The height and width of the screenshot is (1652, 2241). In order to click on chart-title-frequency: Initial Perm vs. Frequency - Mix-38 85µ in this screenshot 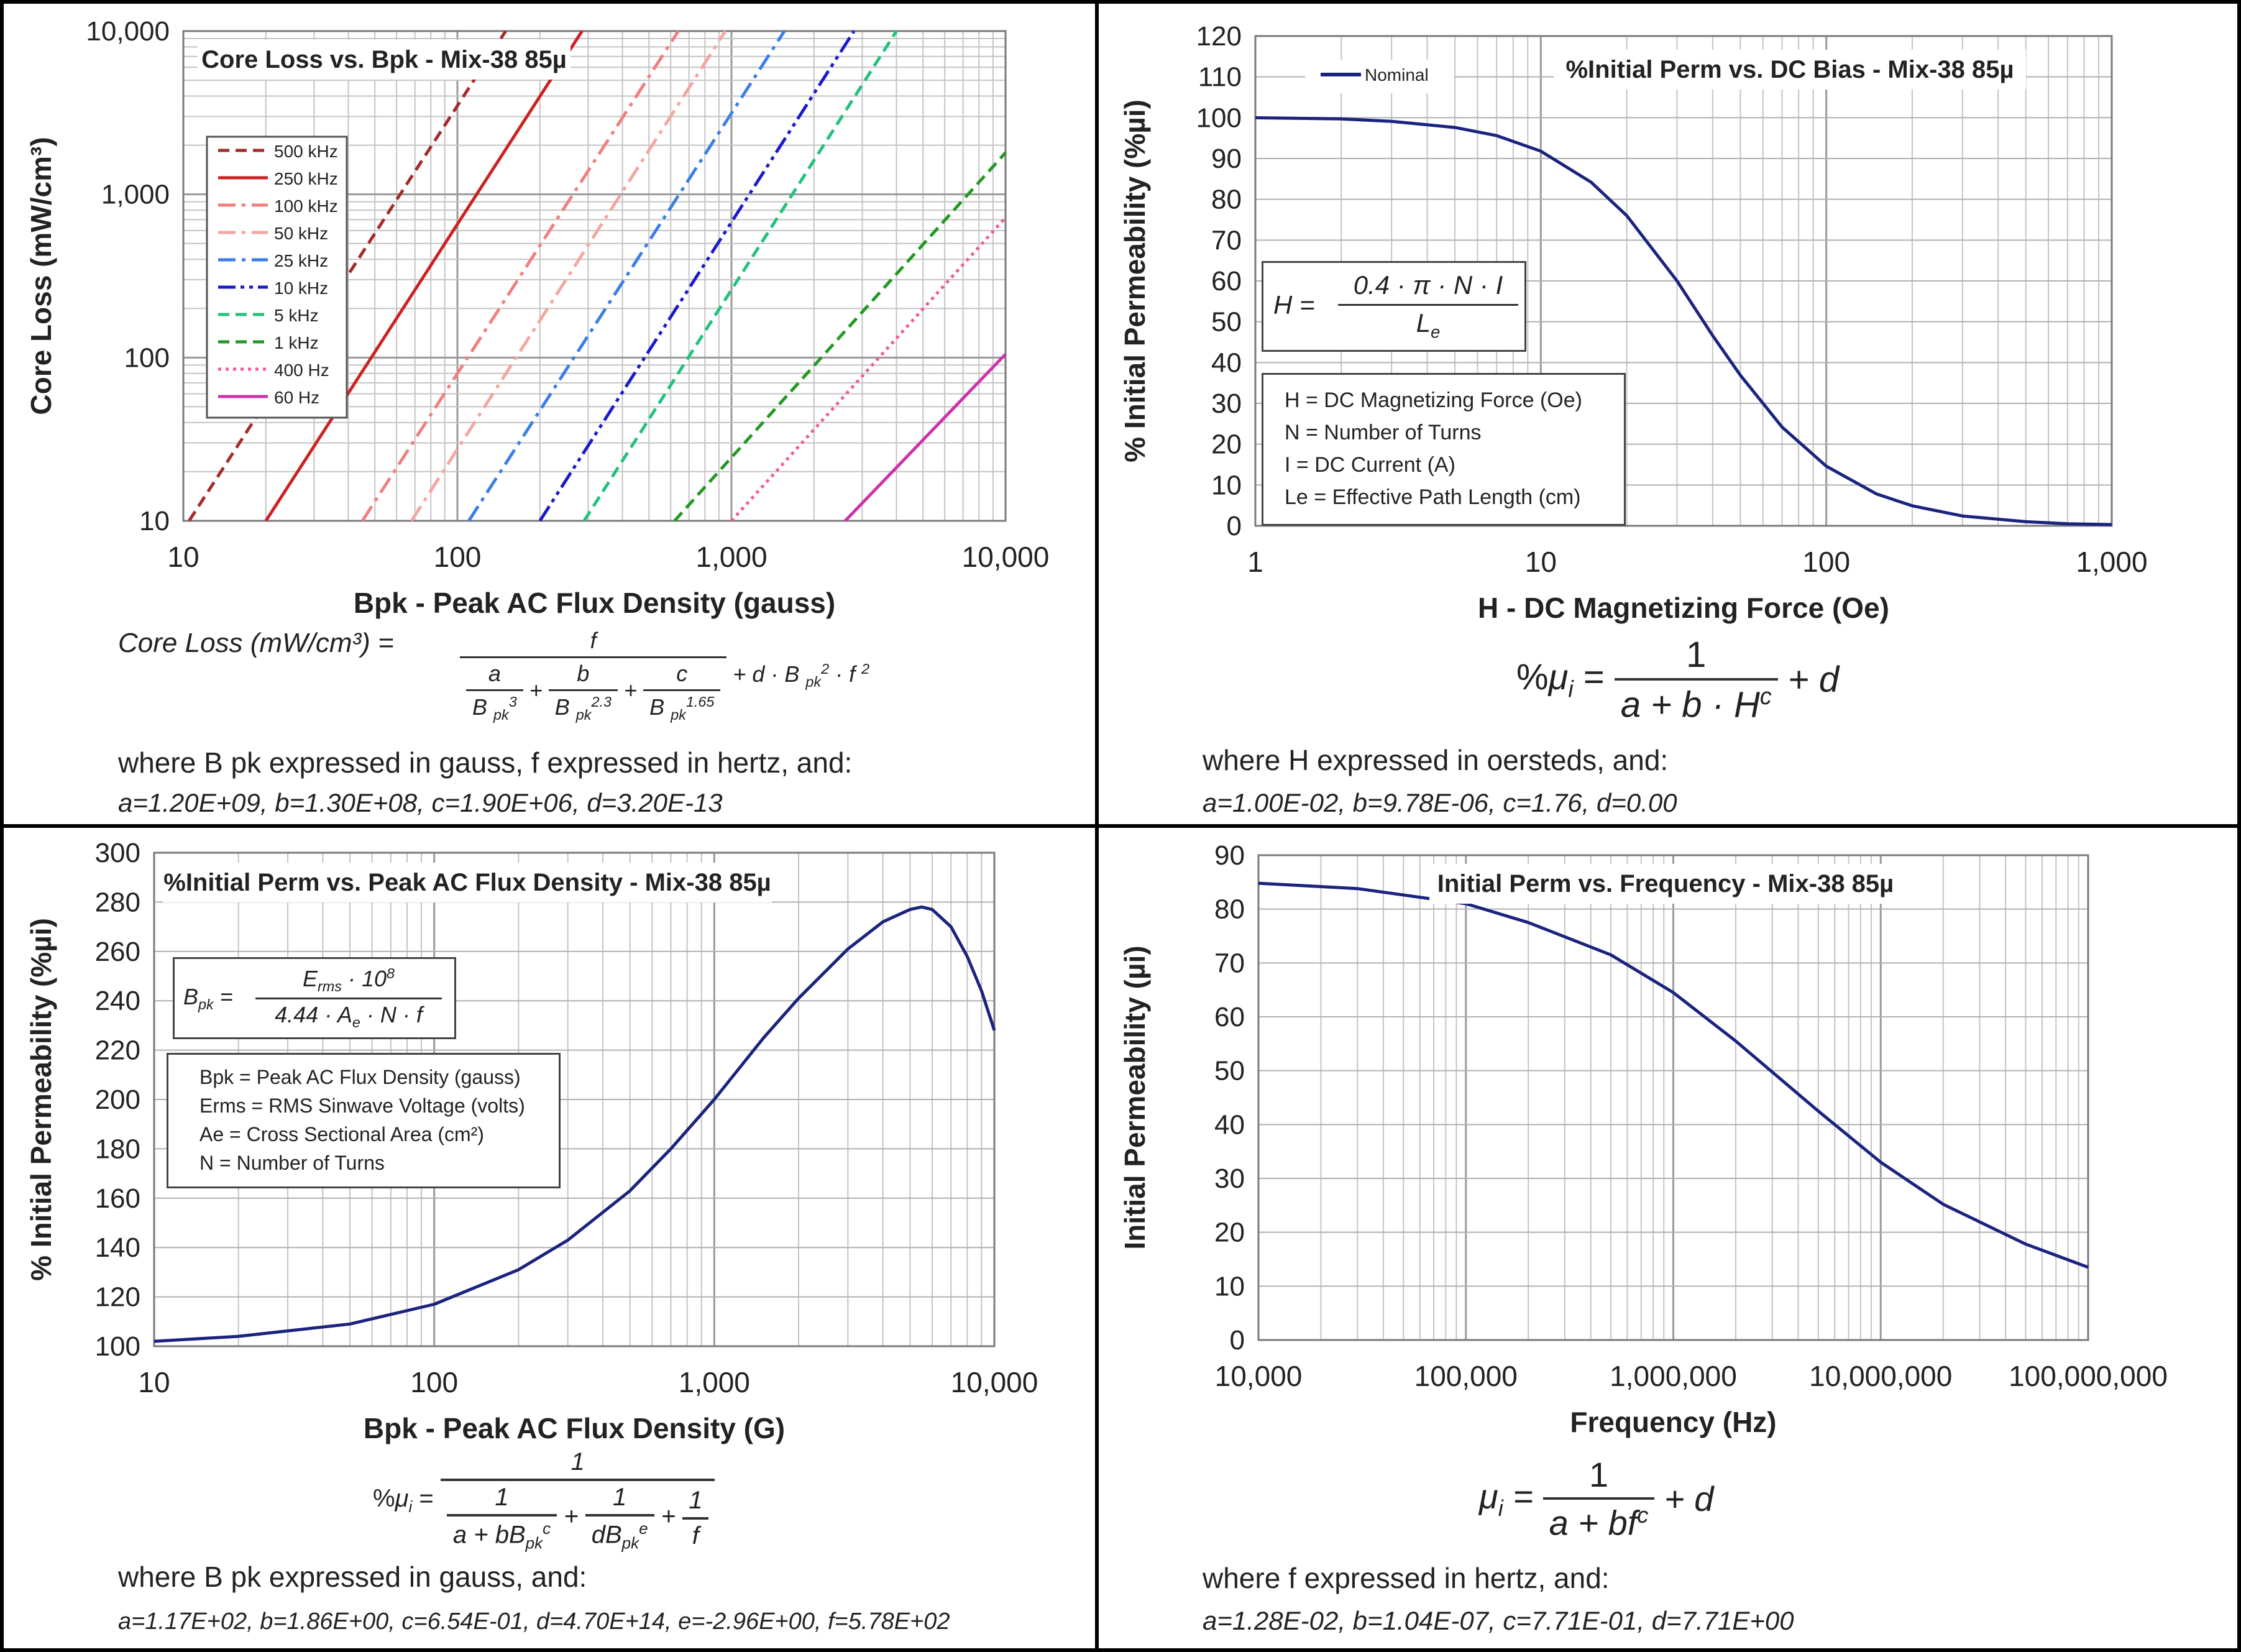, I will do `click(1665, 883)`.